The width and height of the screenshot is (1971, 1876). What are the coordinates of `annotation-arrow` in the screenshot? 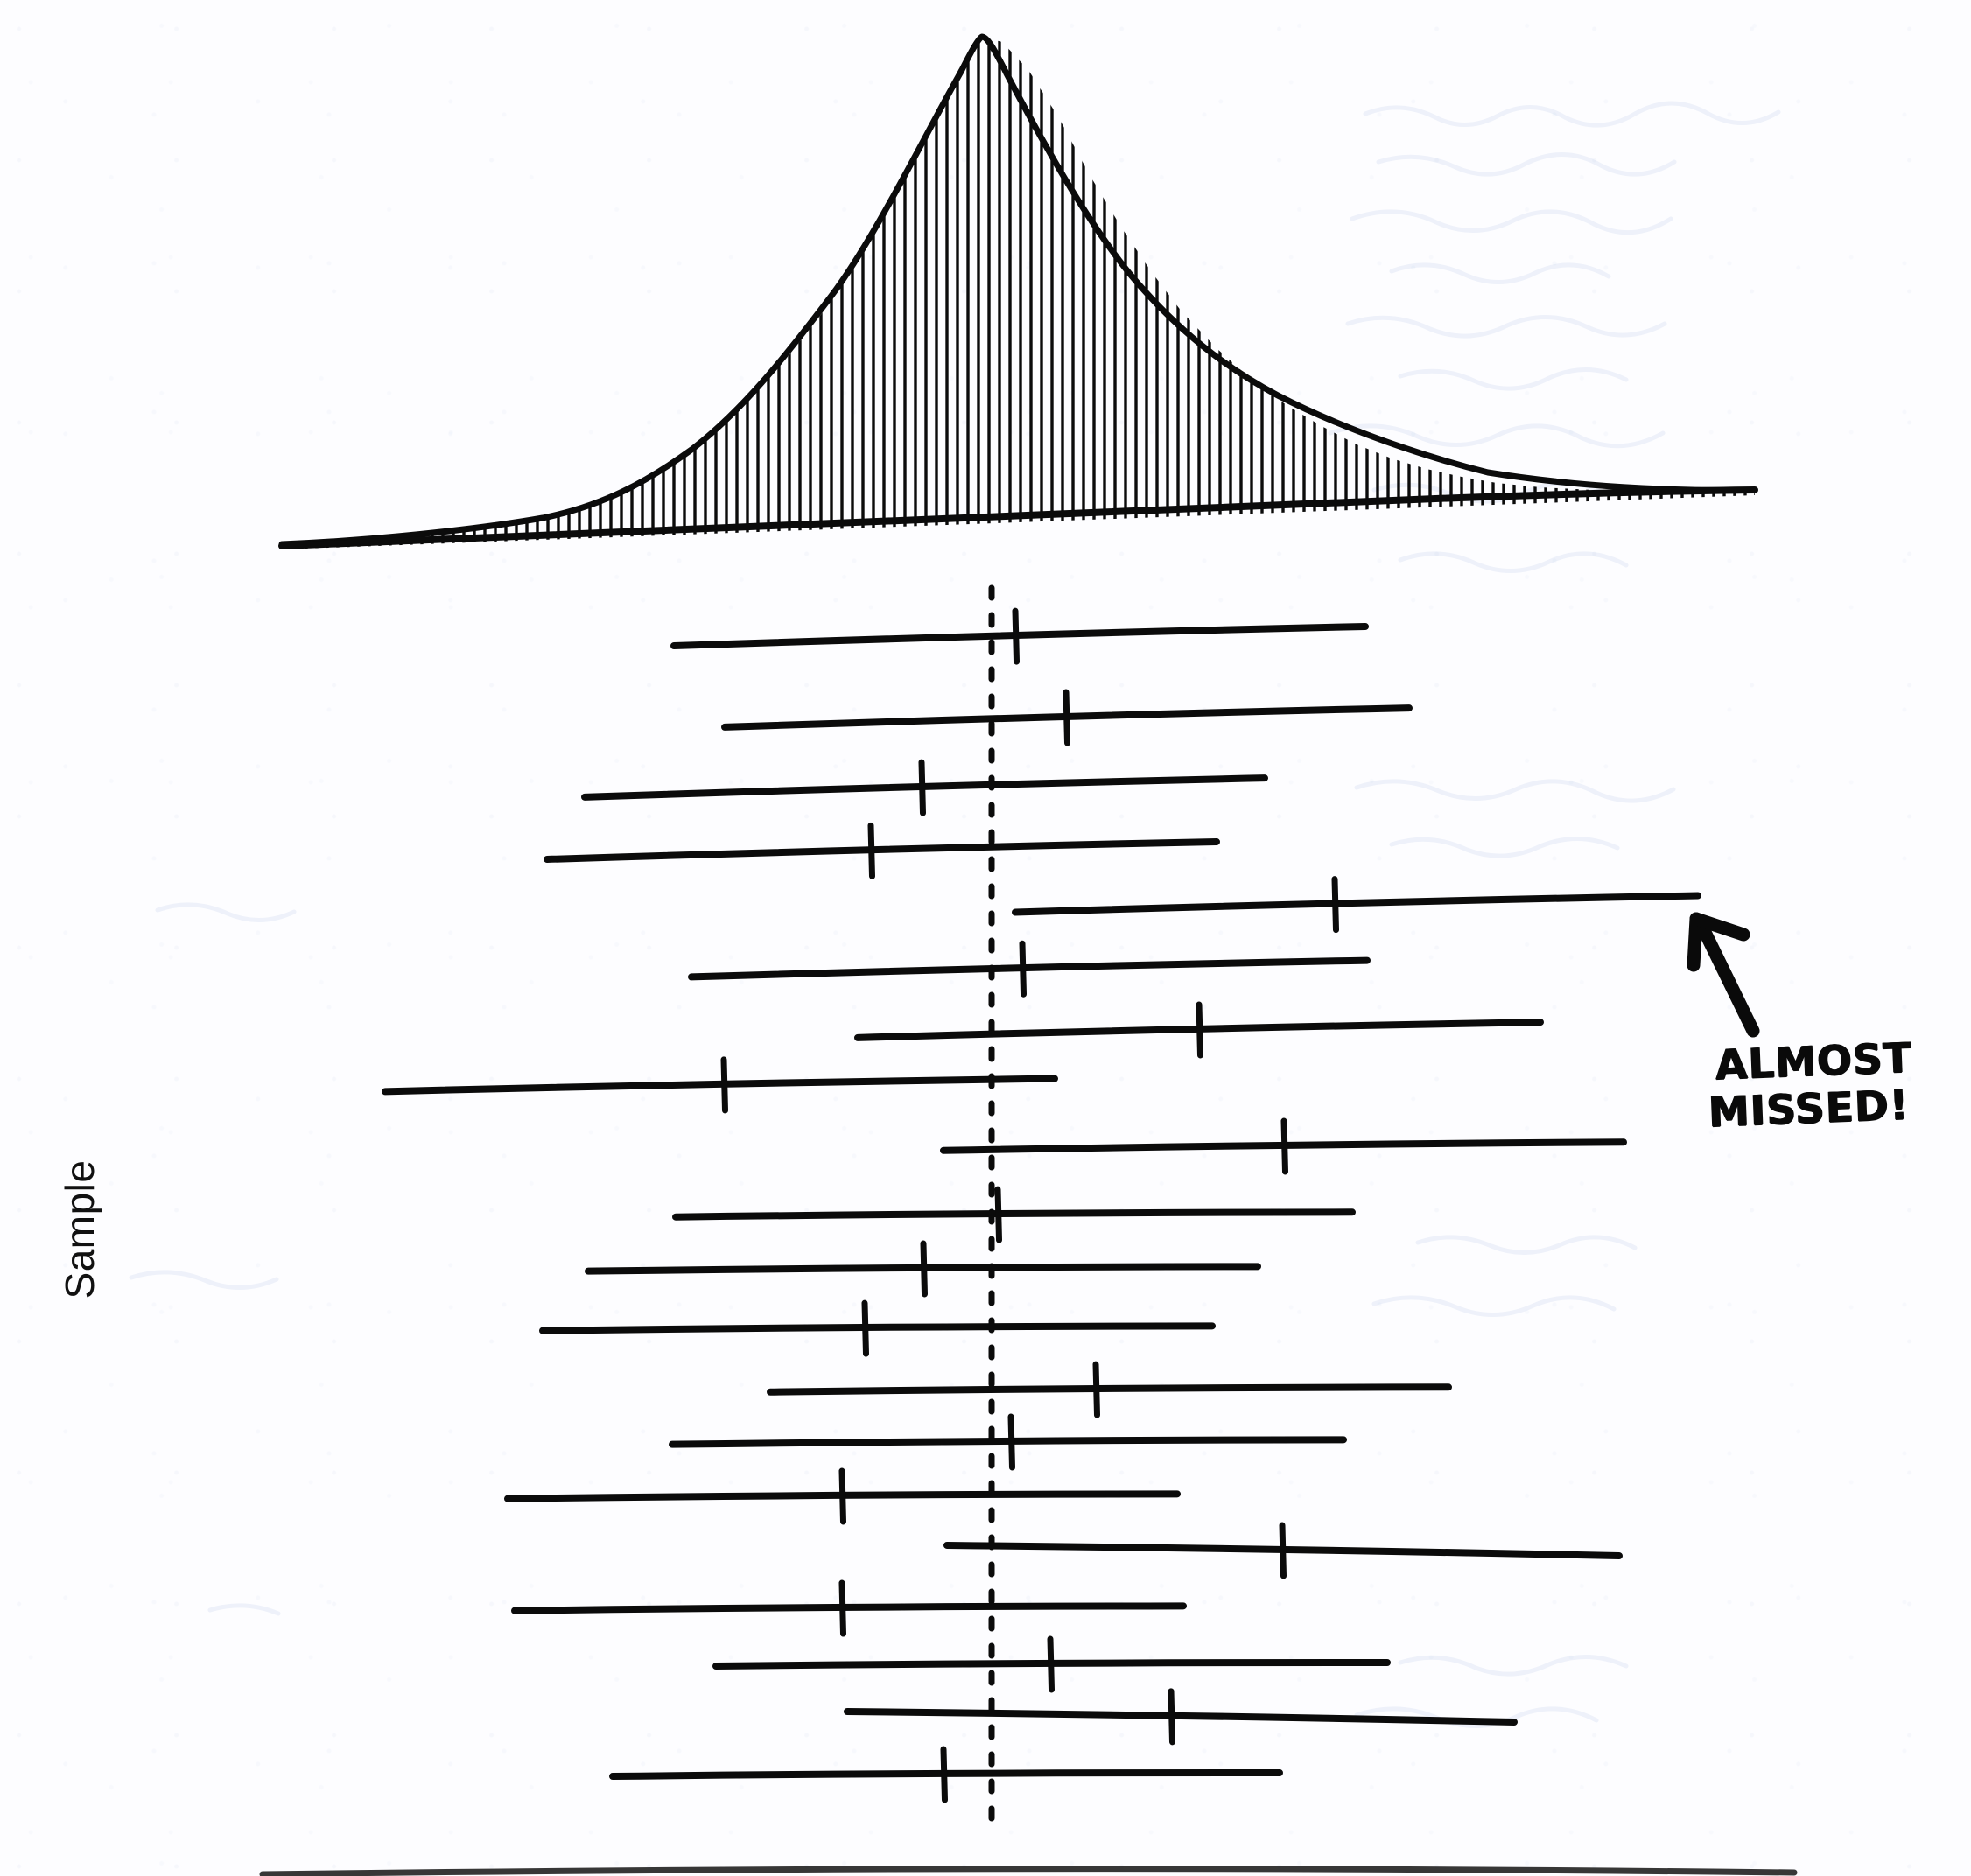 It's located at (1723, 975).